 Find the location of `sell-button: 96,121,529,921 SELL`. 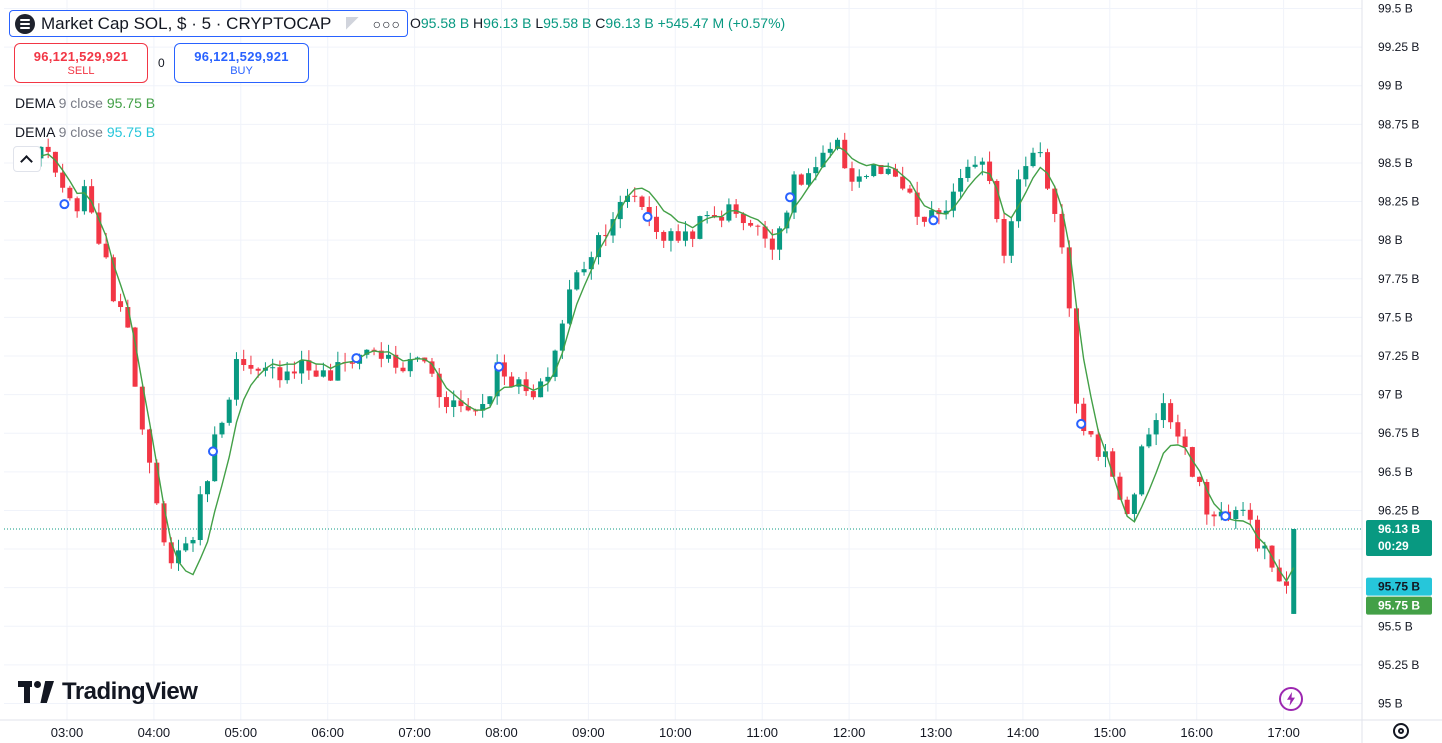

sell-button: 96,121,529,921 SELL is located at coordinates (81, 63).